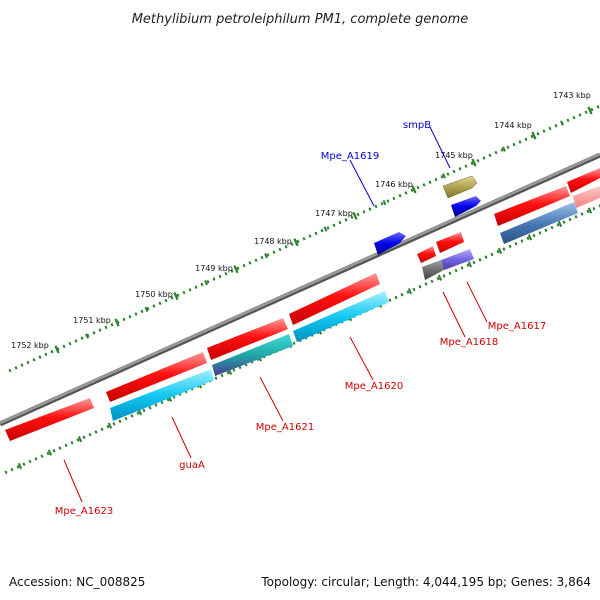 Image resolution: width=600 pixels, height=600 pixels. I want to click on label-Mpe_A1623: Mpe_A1623, so click(84, 511).